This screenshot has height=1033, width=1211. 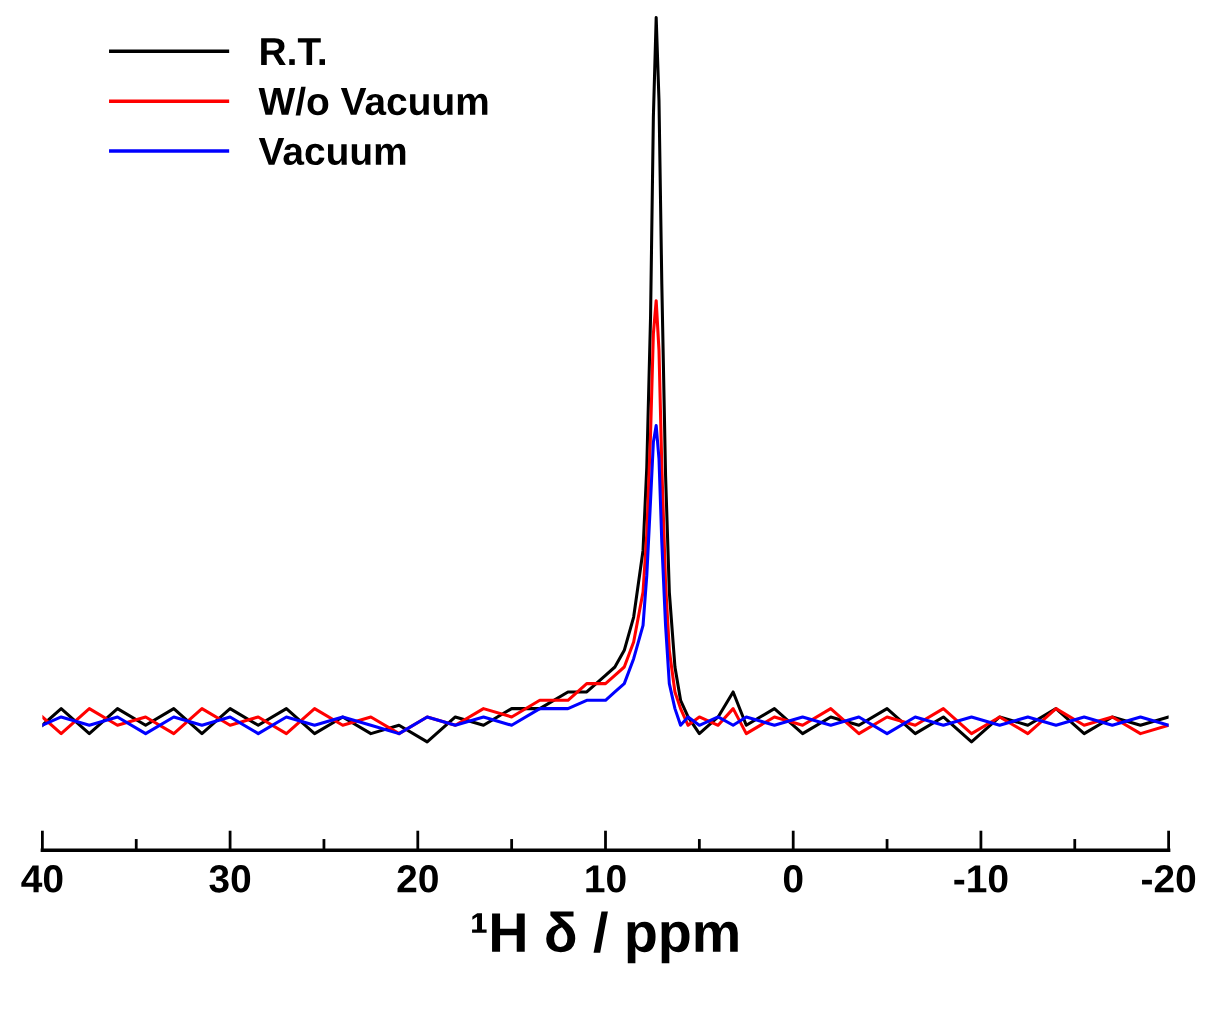 What do you see at coordinates (1169, 879) in the screenshot?
I see `x-tick-label: -20` at bounding box center [1169, 879].